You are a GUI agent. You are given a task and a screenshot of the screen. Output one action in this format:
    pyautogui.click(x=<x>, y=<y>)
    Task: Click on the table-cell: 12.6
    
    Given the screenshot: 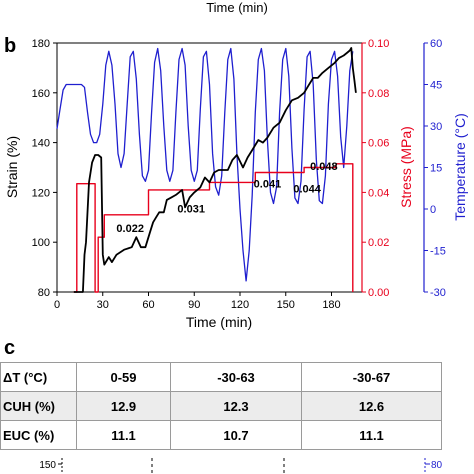 What is the action you would take?
    pyautogui.click(x=371, y=406)
    